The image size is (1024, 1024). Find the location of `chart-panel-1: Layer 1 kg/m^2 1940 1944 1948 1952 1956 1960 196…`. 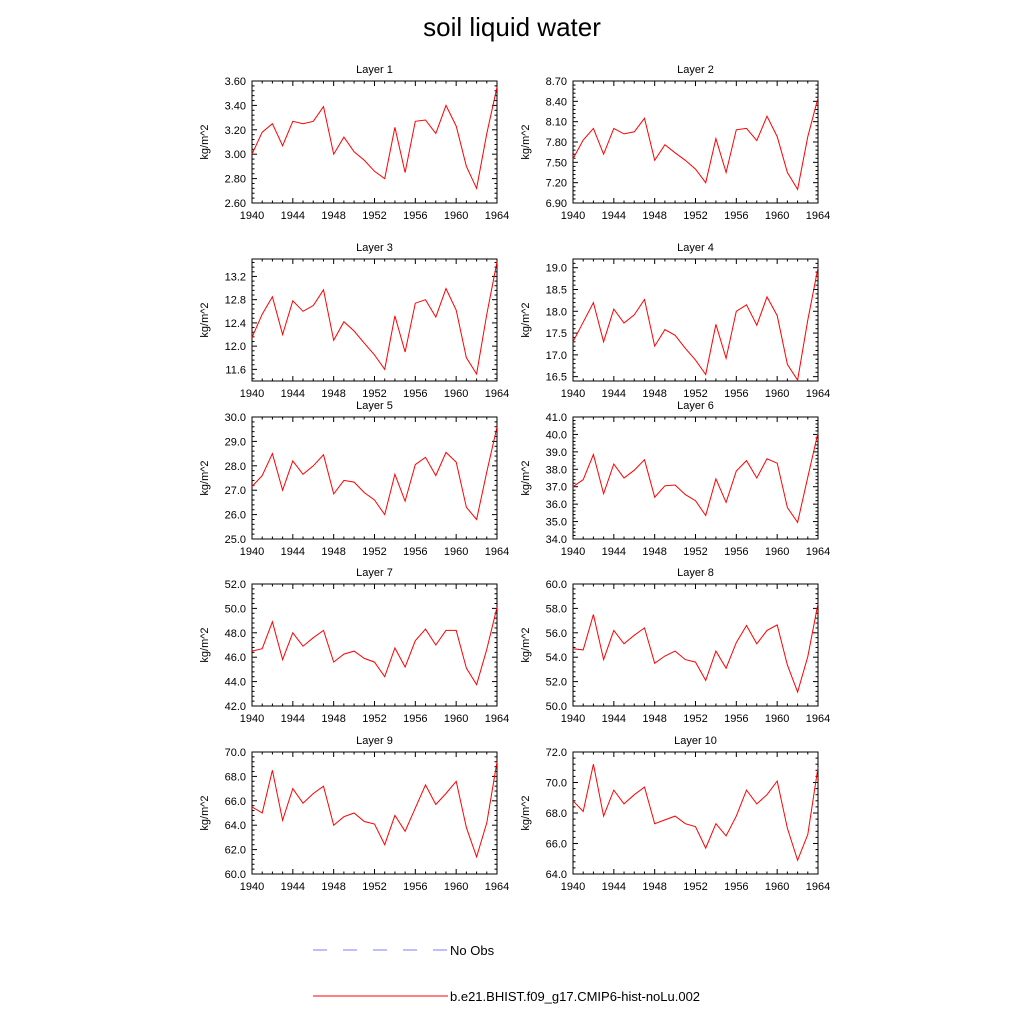

chart-panel-1: Layer 1 kg/m^2 1940 1944 1948 1952 1956 1960 196… is located at coordinates (354, 143).